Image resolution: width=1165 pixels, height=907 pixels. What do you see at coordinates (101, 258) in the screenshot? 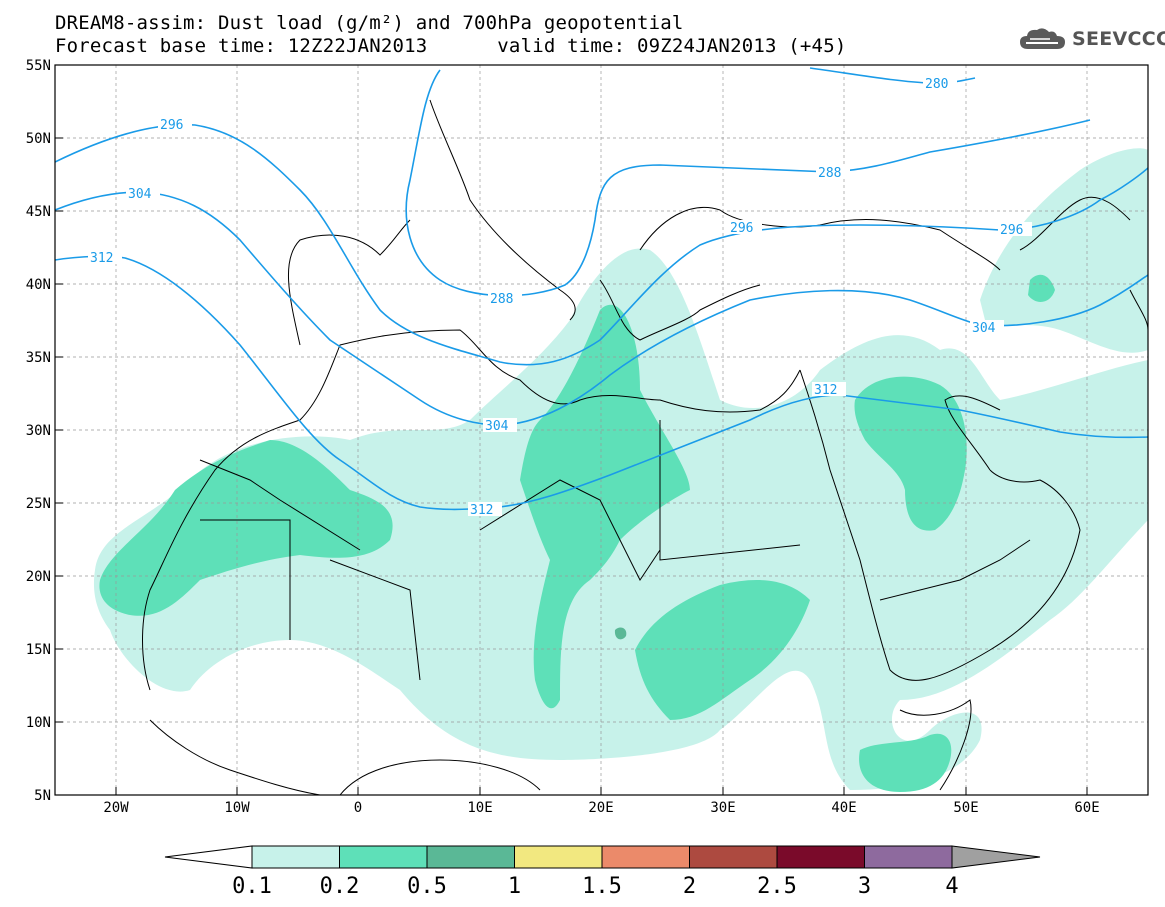
I see `contour-label-312-west: 312` at bounding box center [101, 258].